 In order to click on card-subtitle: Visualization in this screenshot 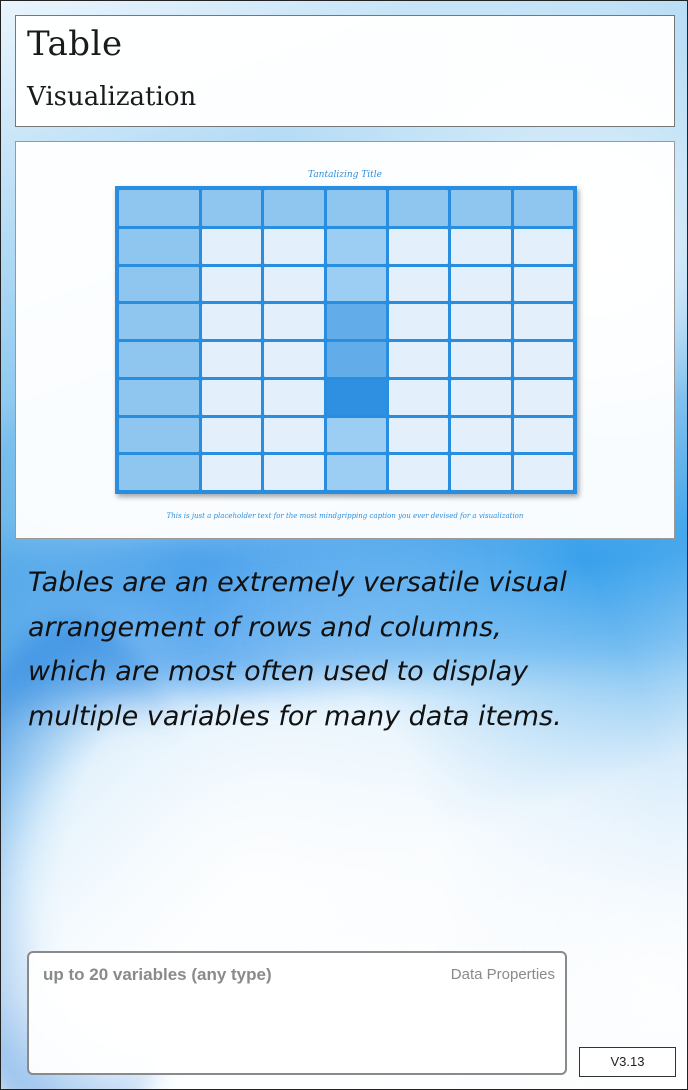, I will do `click(112, 97)`.